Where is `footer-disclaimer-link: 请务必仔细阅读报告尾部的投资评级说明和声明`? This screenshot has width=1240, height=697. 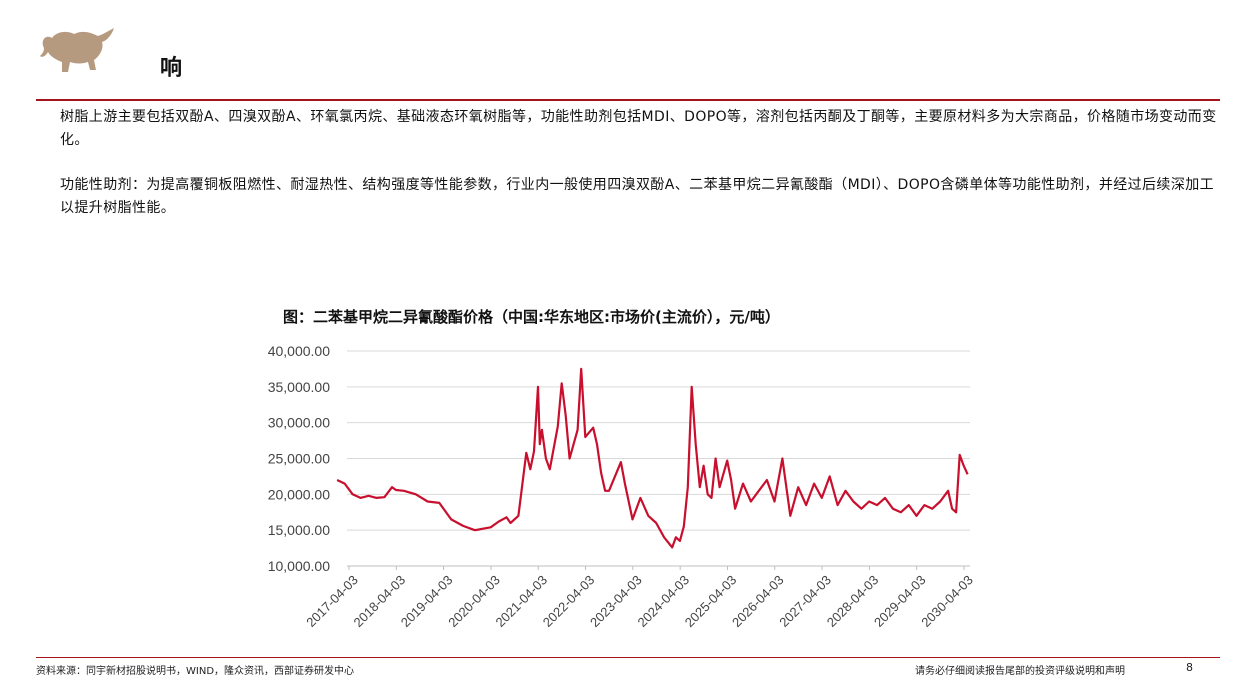
footer-disclaimer-link: 请务必仔细阅读报告尾部的投资评级说明和声明 is located at coordinates (1020, 671).